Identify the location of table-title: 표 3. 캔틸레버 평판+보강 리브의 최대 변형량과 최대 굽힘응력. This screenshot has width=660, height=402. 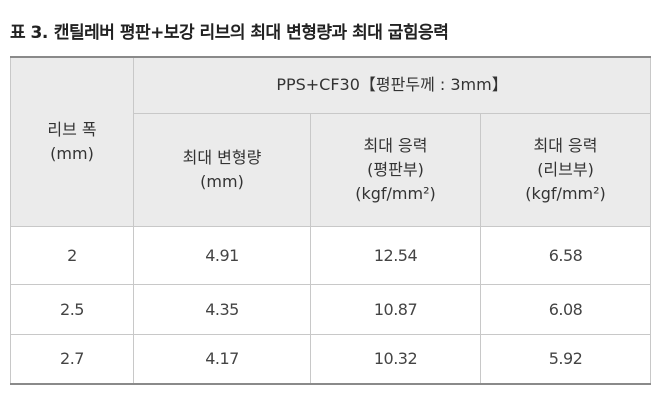
(229, 30).